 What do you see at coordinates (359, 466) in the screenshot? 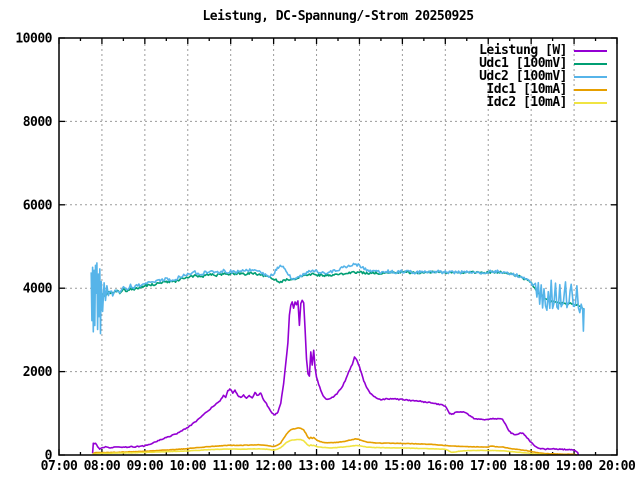
I see `x-tick-label: 14:00` at bounding box center [359, 466].